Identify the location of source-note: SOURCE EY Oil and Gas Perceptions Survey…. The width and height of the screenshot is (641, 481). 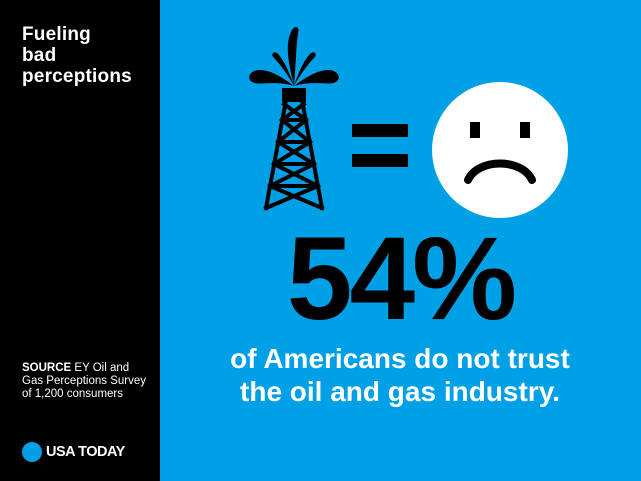
(87, 381).